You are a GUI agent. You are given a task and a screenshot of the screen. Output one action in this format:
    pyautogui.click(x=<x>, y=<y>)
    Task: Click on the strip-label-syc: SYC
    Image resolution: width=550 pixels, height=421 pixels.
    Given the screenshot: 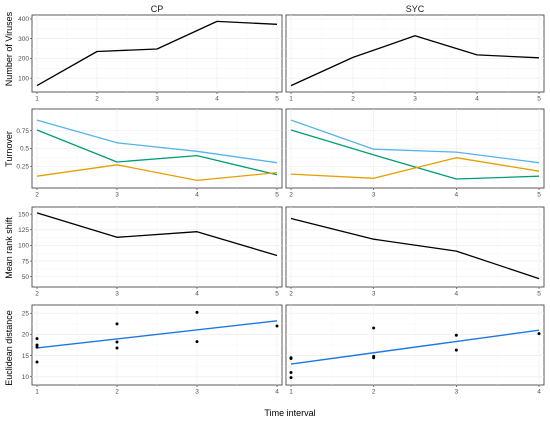 What is the action you would take?
    pyautogui.click(x=415, y=9)
    